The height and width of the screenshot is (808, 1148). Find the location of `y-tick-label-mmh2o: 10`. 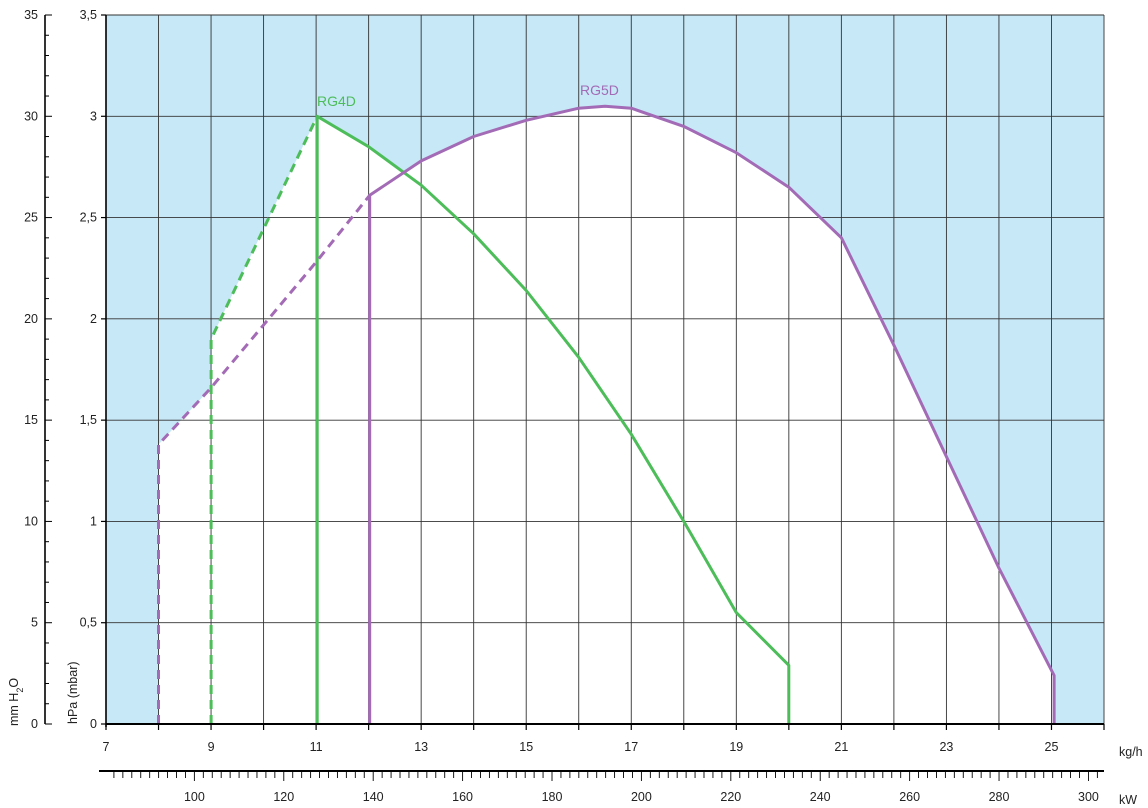

y-tick-label-mmh2o: 10 is located at coordinates (31, 521).